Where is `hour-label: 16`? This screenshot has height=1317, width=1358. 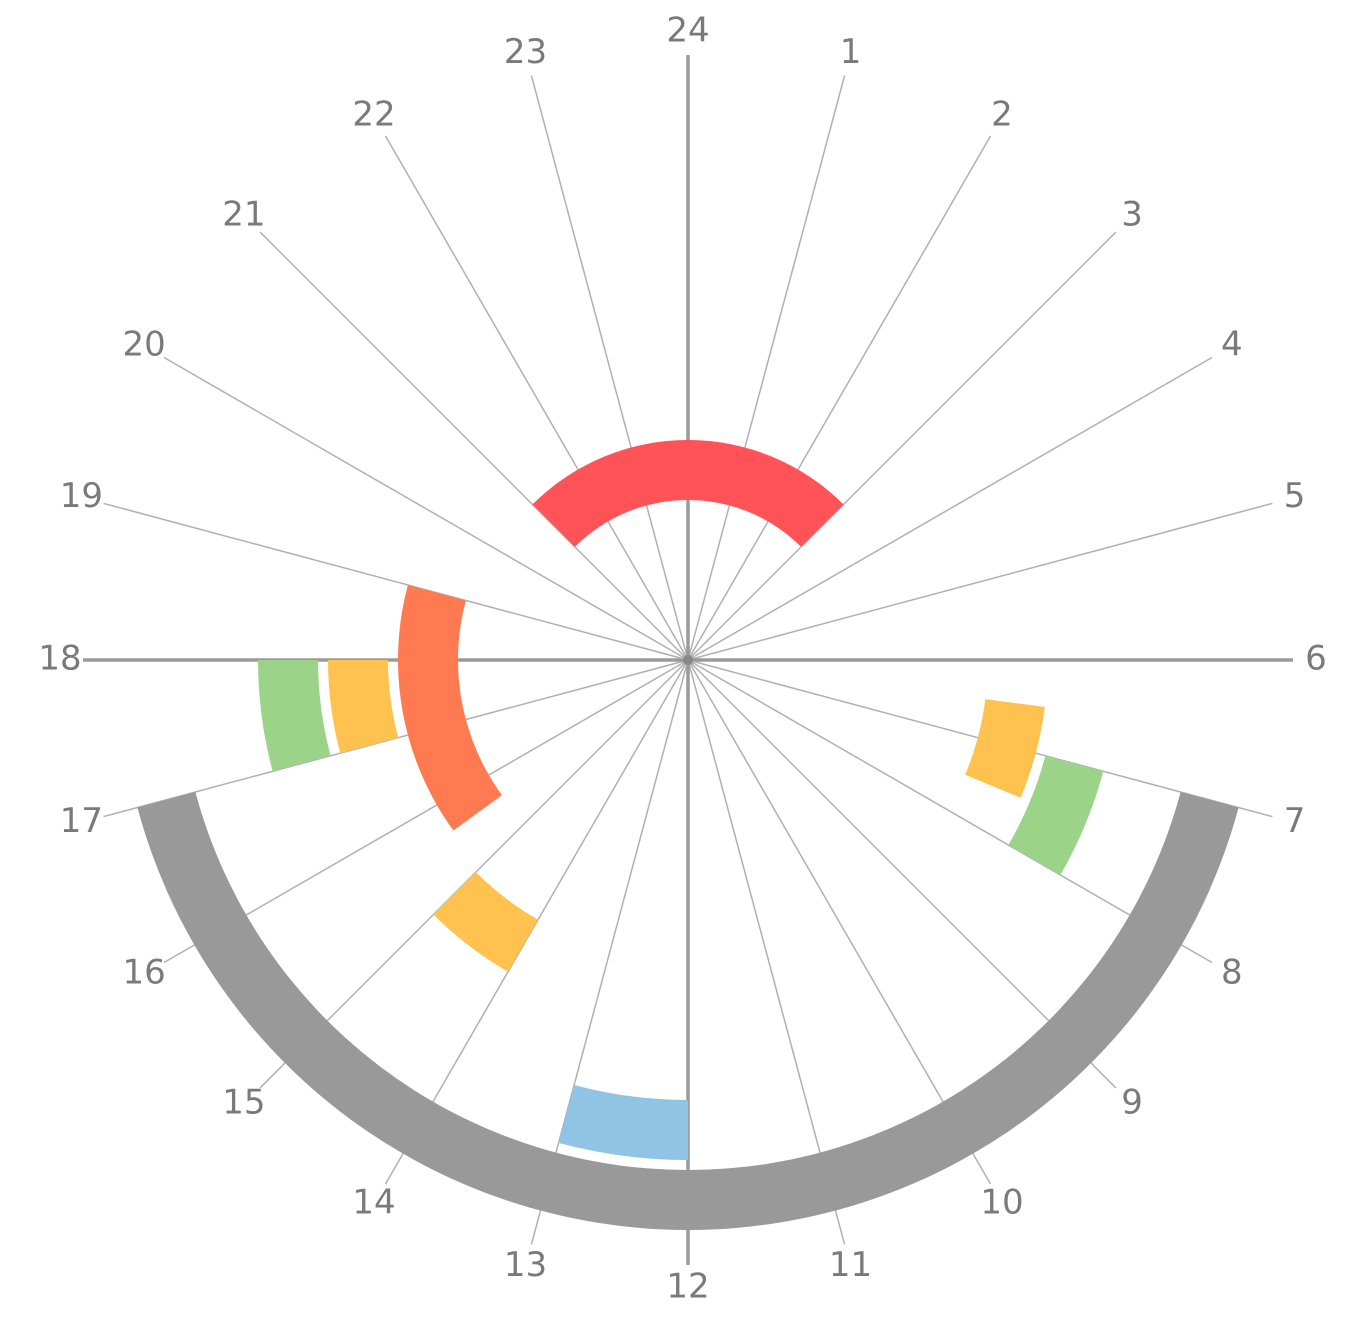 hour-label: 16 is located at coordinates (144, 973).